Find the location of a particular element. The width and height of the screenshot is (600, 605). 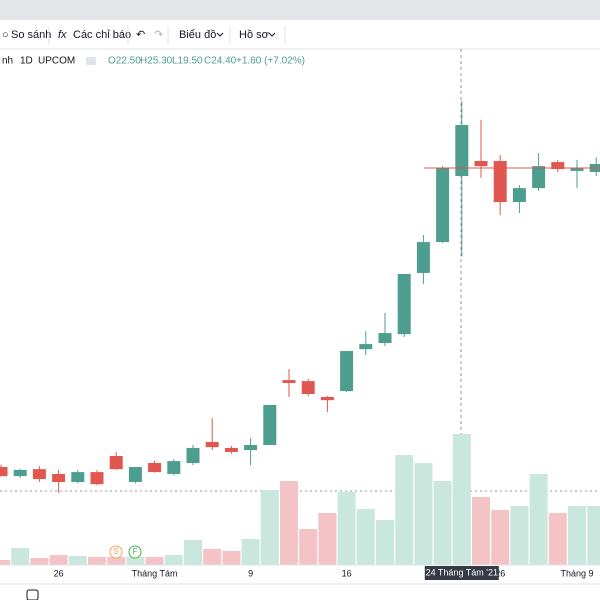

top-strip is located at coordinates (300, 10).